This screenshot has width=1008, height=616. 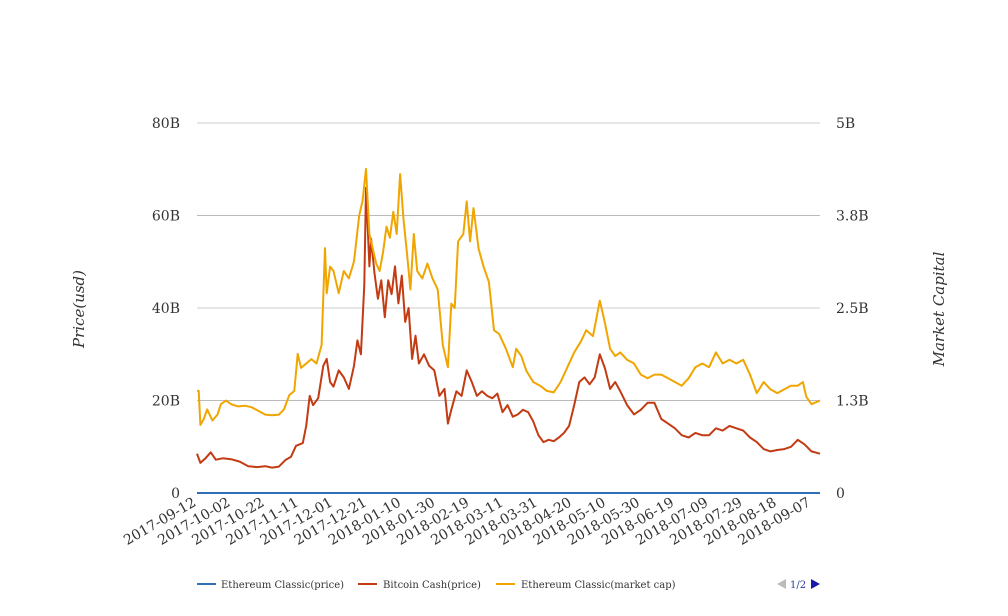 I want to click on y-tick-label-left: 40B, so click(x=166, y=309).